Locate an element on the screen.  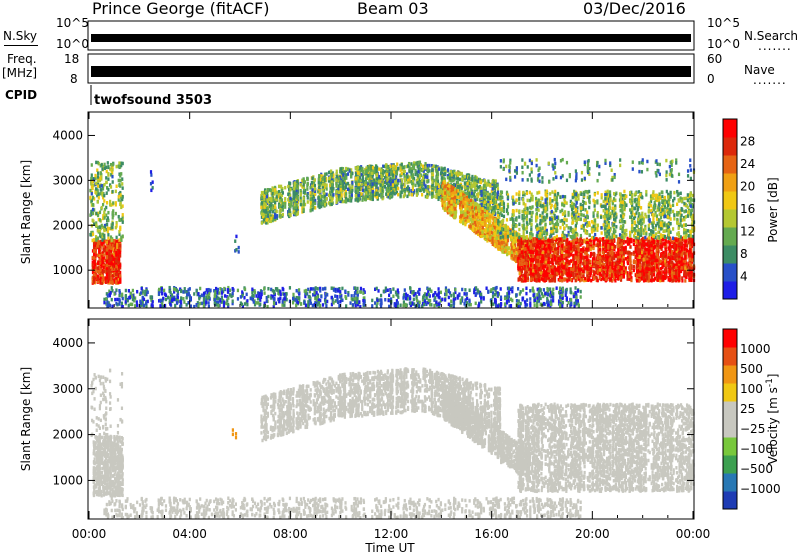
nsky-tick-top: 10^5 is located at coordinates (72, 23).